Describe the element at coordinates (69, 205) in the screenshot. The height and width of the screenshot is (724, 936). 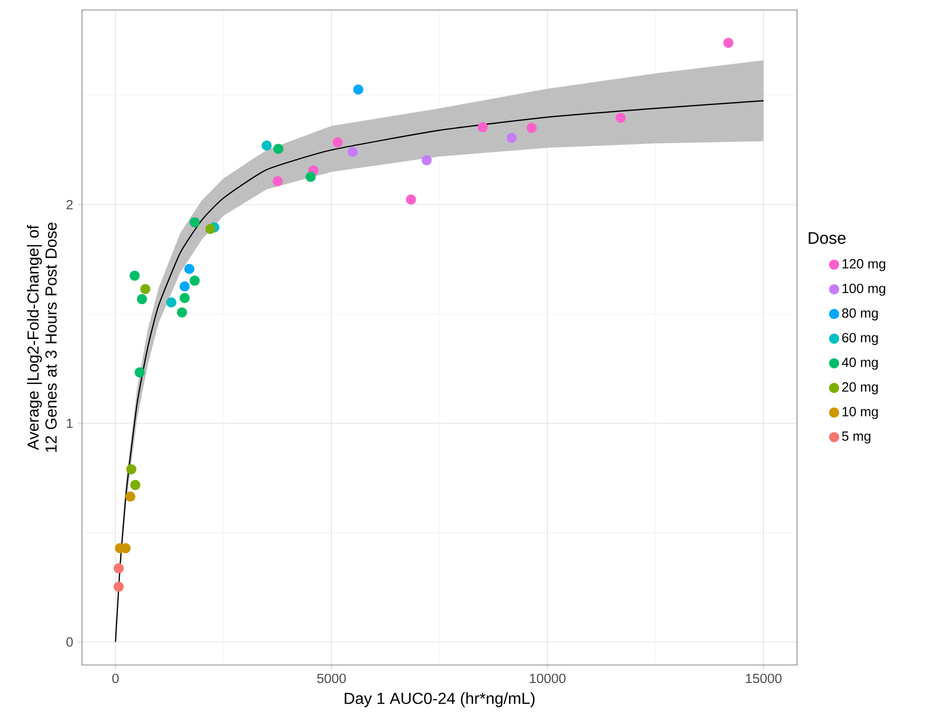
I see `y-tick-label: 2` at that location.